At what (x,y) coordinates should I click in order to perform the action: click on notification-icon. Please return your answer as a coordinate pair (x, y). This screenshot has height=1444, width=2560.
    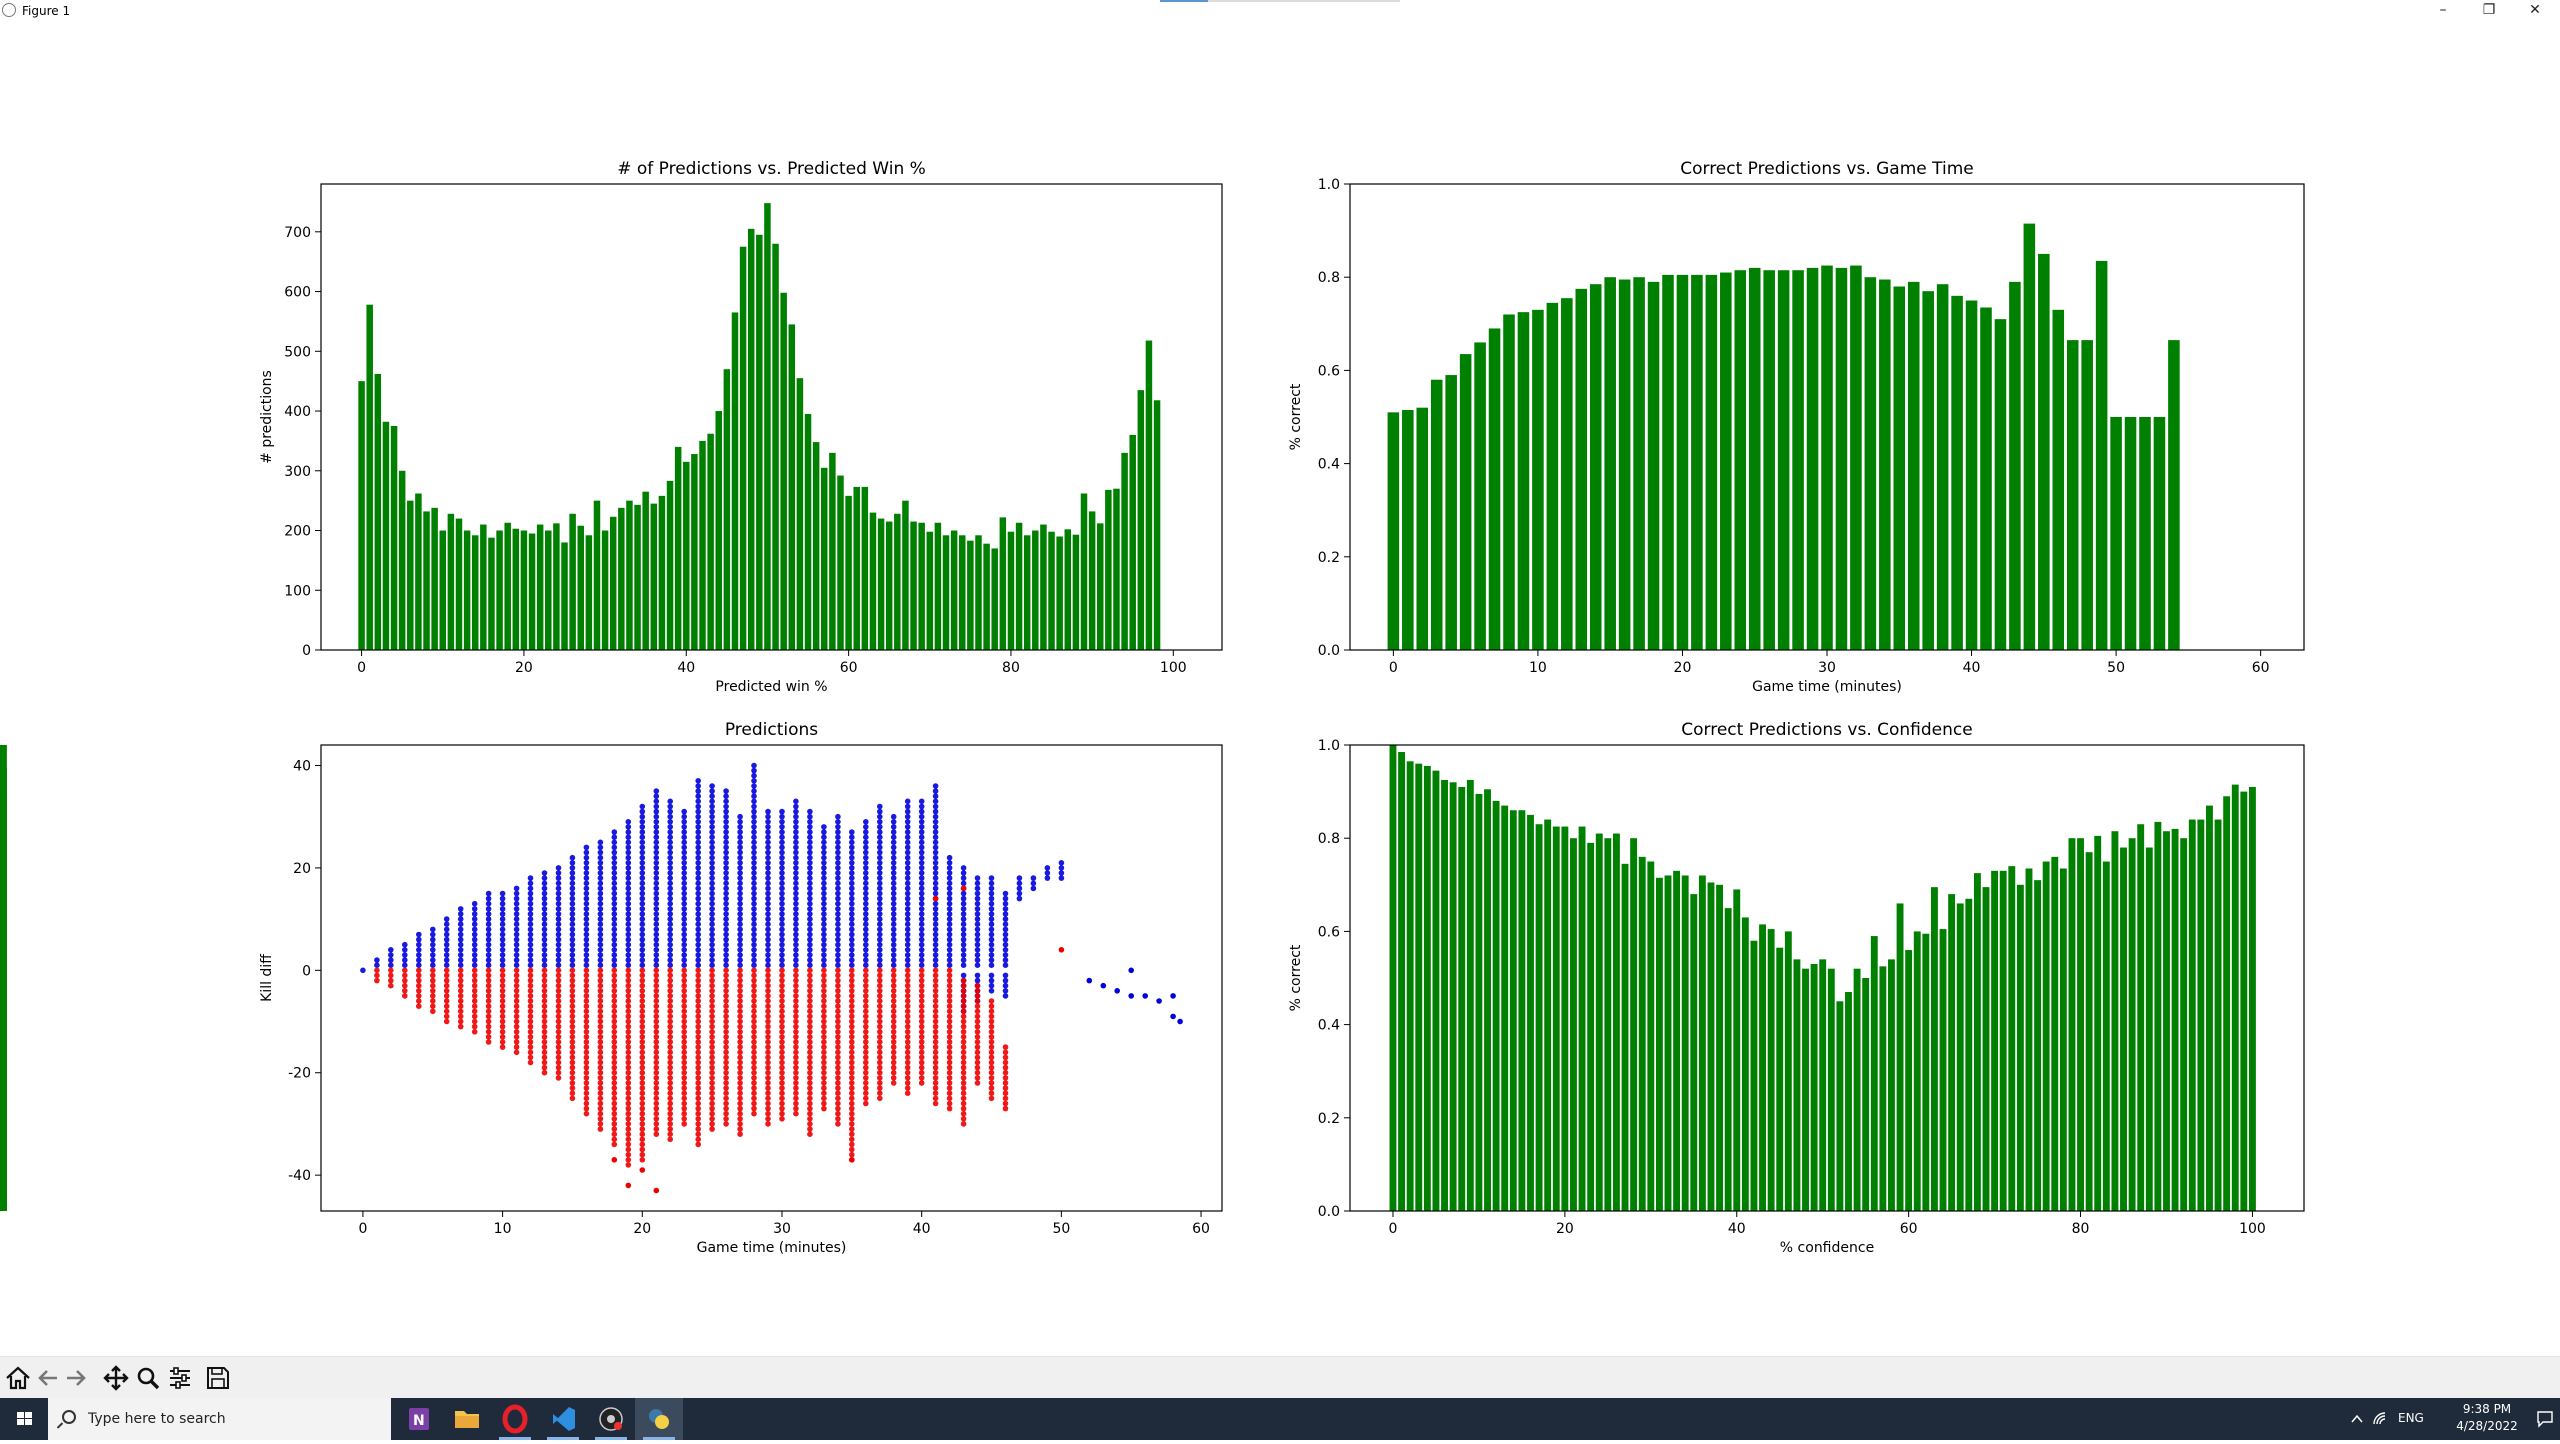
    Looking at the image, I should click on (2545, 1419).